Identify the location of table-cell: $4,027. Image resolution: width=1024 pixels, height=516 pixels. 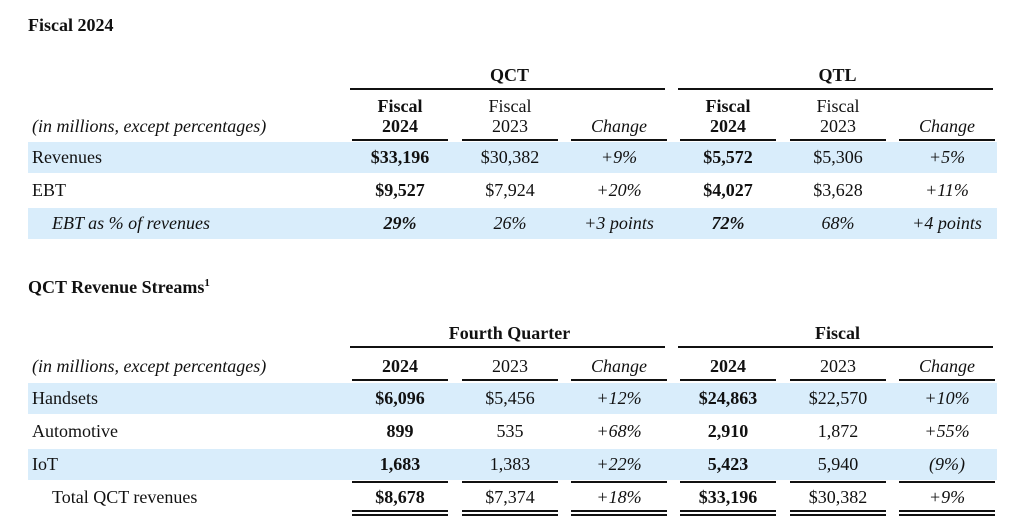
(728, 190).